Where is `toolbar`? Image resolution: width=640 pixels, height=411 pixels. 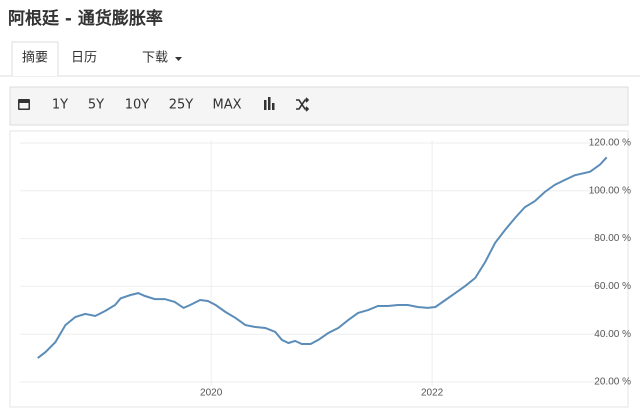
toolbar is located at coordinates (319, 106).